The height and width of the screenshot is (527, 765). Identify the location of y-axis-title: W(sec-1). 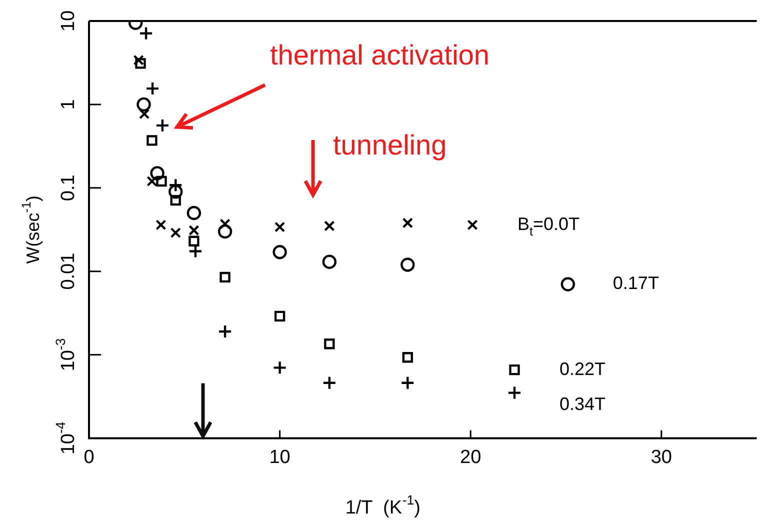
(31, 230).